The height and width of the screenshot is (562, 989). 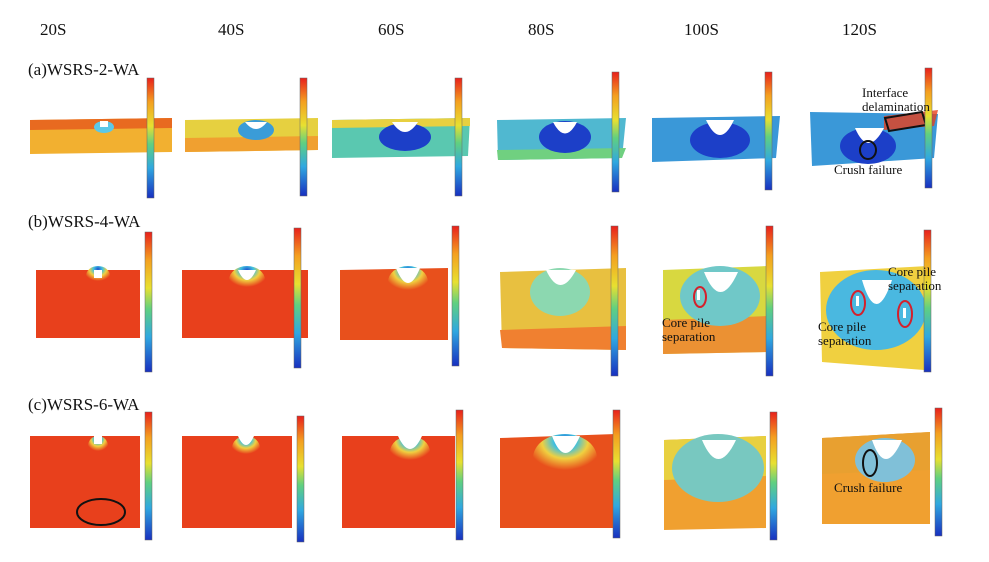 I want to click on time-label-100s: 100S, so click(x=701, y=29).